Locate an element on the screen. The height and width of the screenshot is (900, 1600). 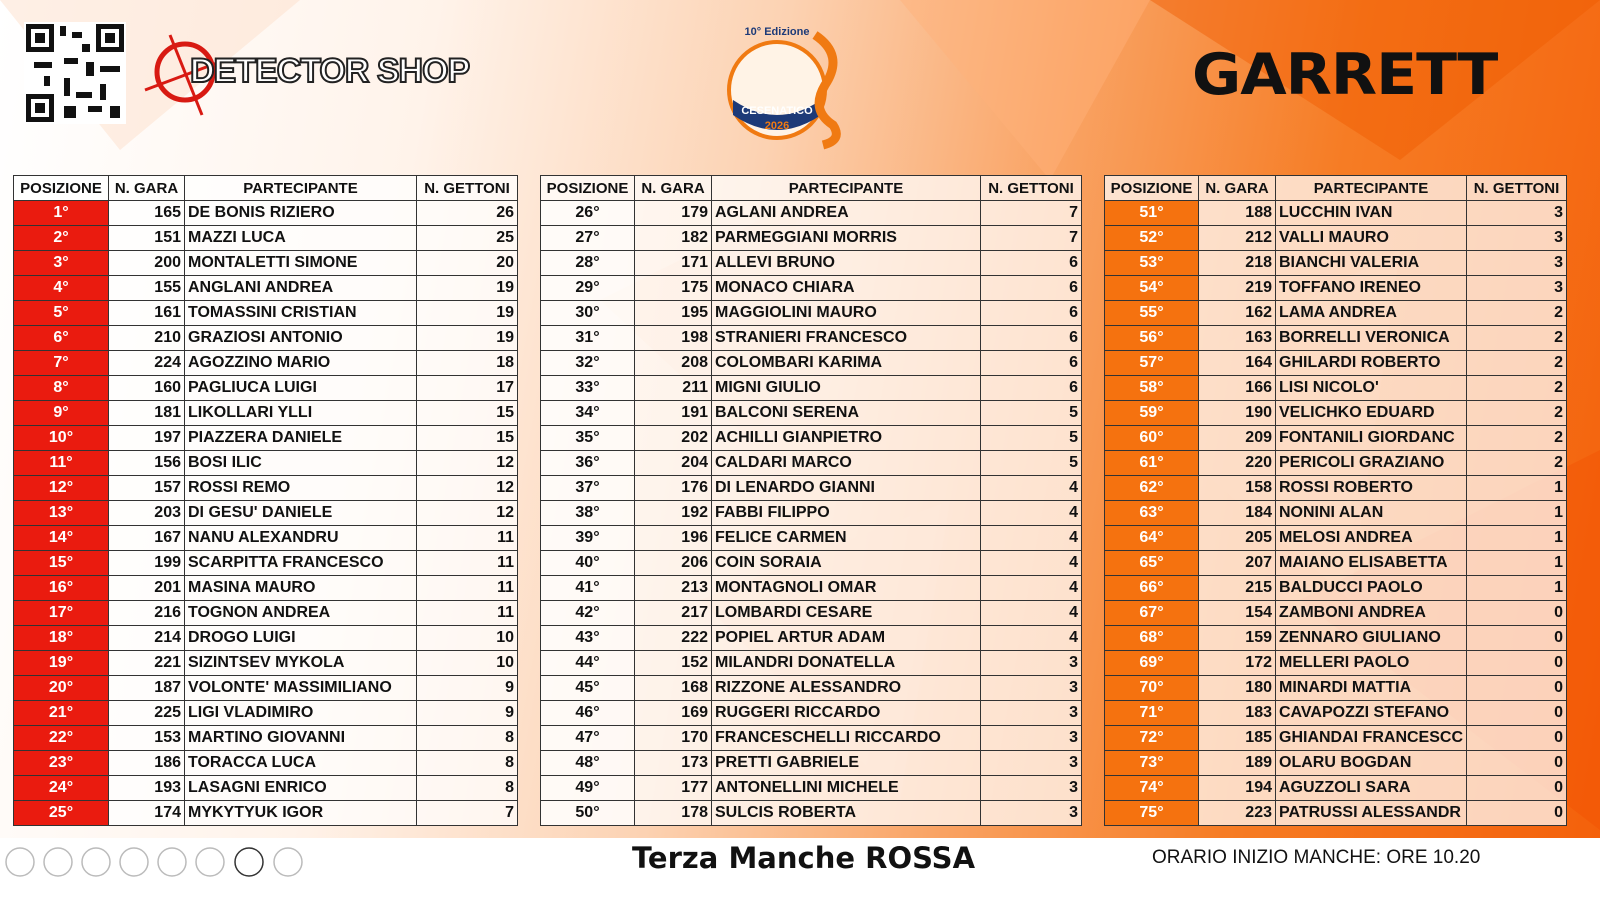
tokens-cell: 3 is located at coordinates (1031, 738).